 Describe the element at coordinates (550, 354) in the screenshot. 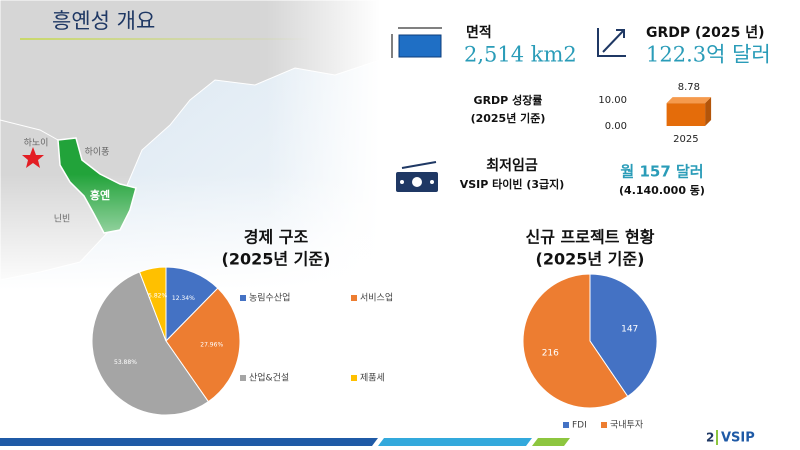

I see `value-label: 216` at that location.